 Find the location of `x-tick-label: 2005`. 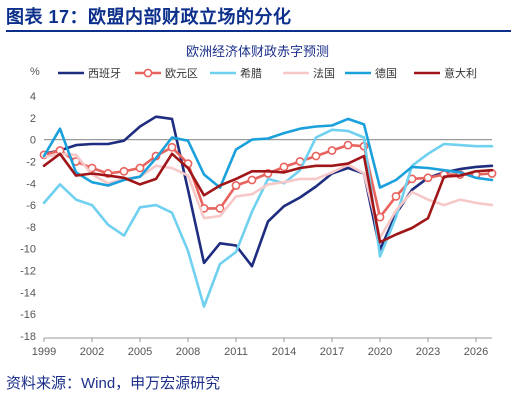

x-tick-label: 2005 is located at coordinates (140, 352).